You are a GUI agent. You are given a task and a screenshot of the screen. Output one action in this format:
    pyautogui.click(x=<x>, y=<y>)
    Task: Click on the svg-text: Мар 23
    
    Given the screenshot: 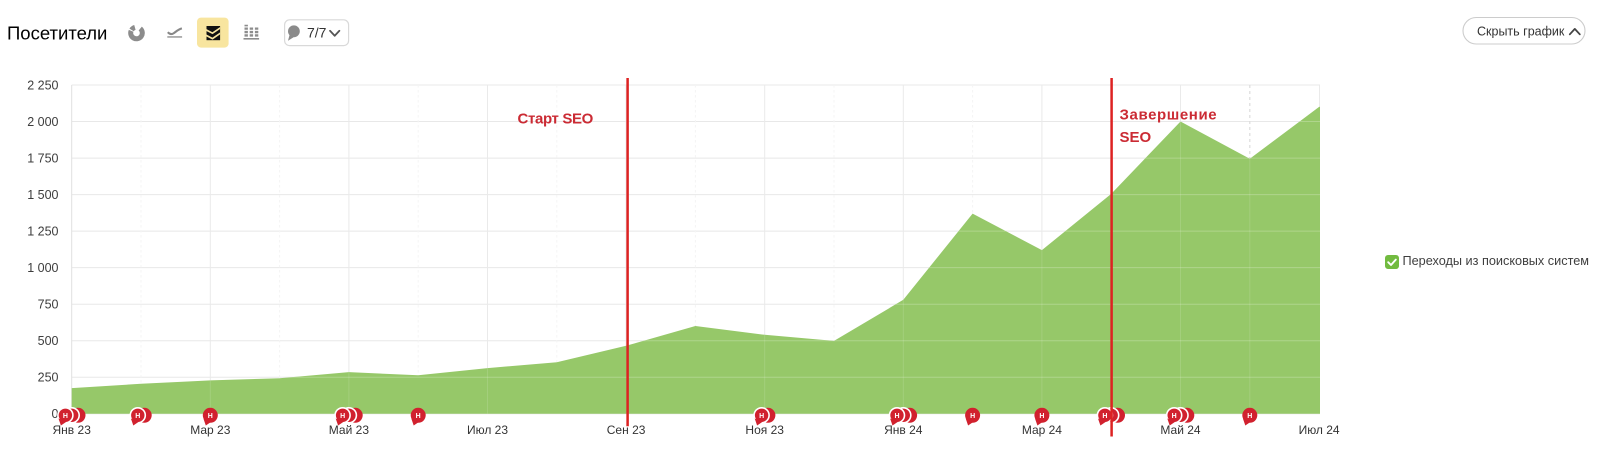 What is the action you would take?
    pyautogui.click(x=210, y=430)
    